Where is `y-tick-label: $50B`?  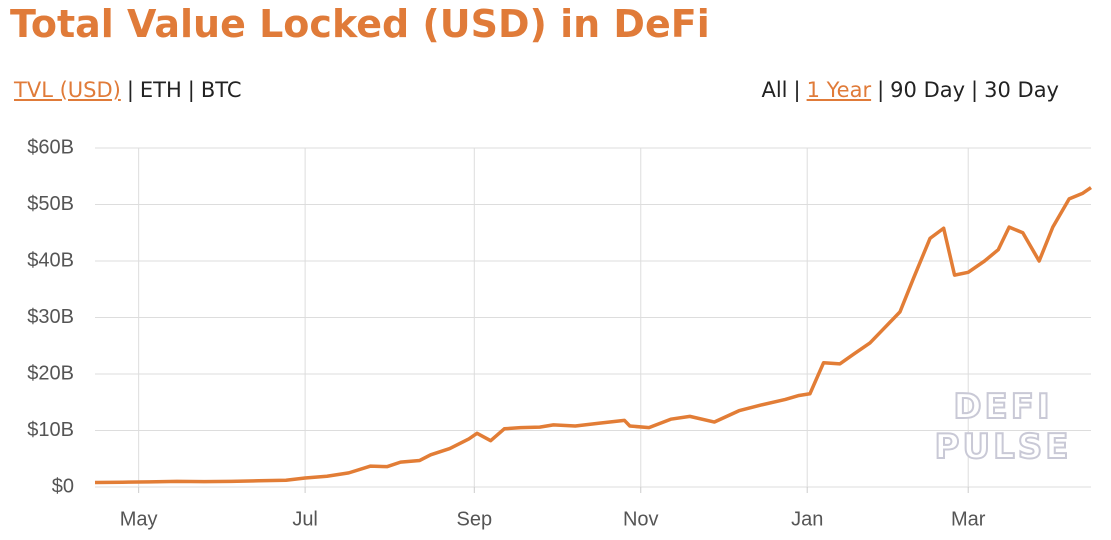 y-tick-label: $50B is located at coordinates (50, 204).